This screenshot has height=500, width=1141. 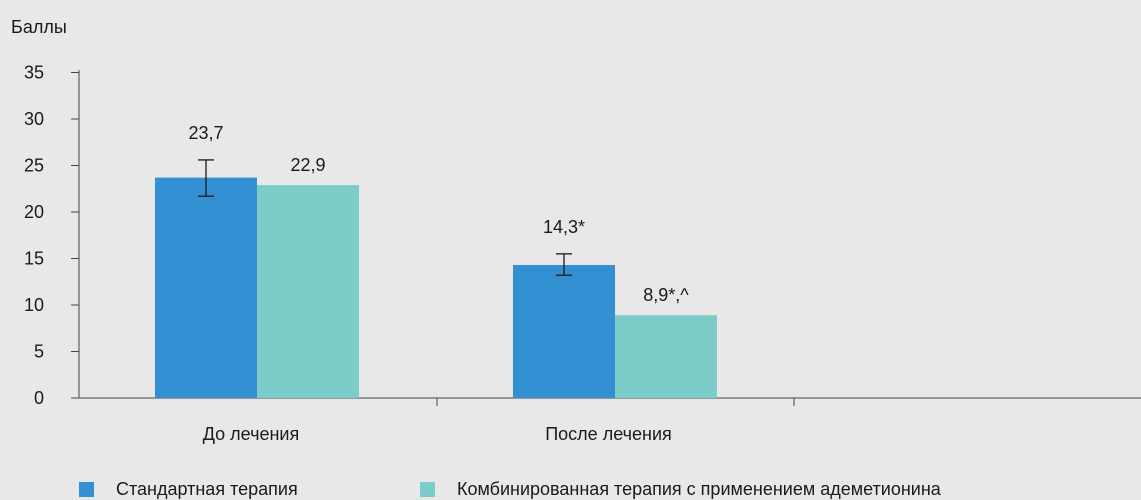 What do you see at coordinates (34, 259) in the screenshot?
I see `y-tick-label: 15` at bounding box center [34, 259].